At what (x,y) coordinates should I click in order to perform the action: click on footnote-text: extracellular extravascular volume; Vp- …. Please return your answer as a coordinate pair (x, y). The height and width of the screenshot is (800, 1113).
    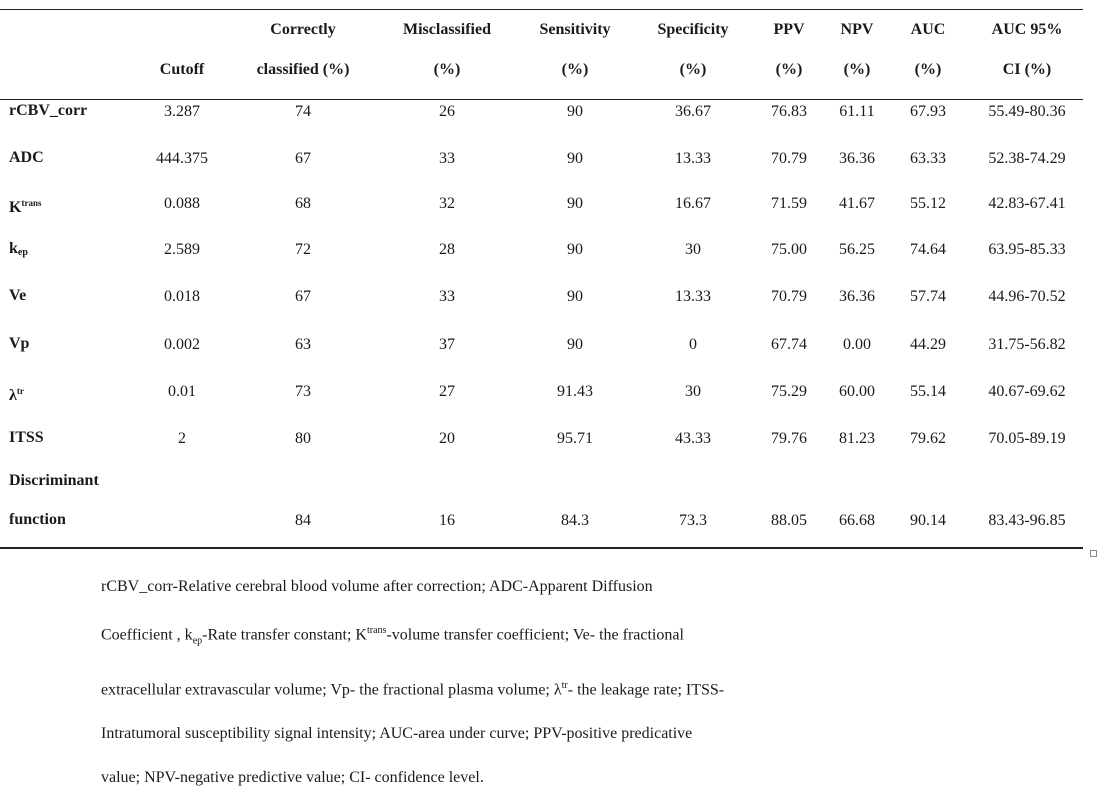
    Looking at the image, I should click on (331, 689).